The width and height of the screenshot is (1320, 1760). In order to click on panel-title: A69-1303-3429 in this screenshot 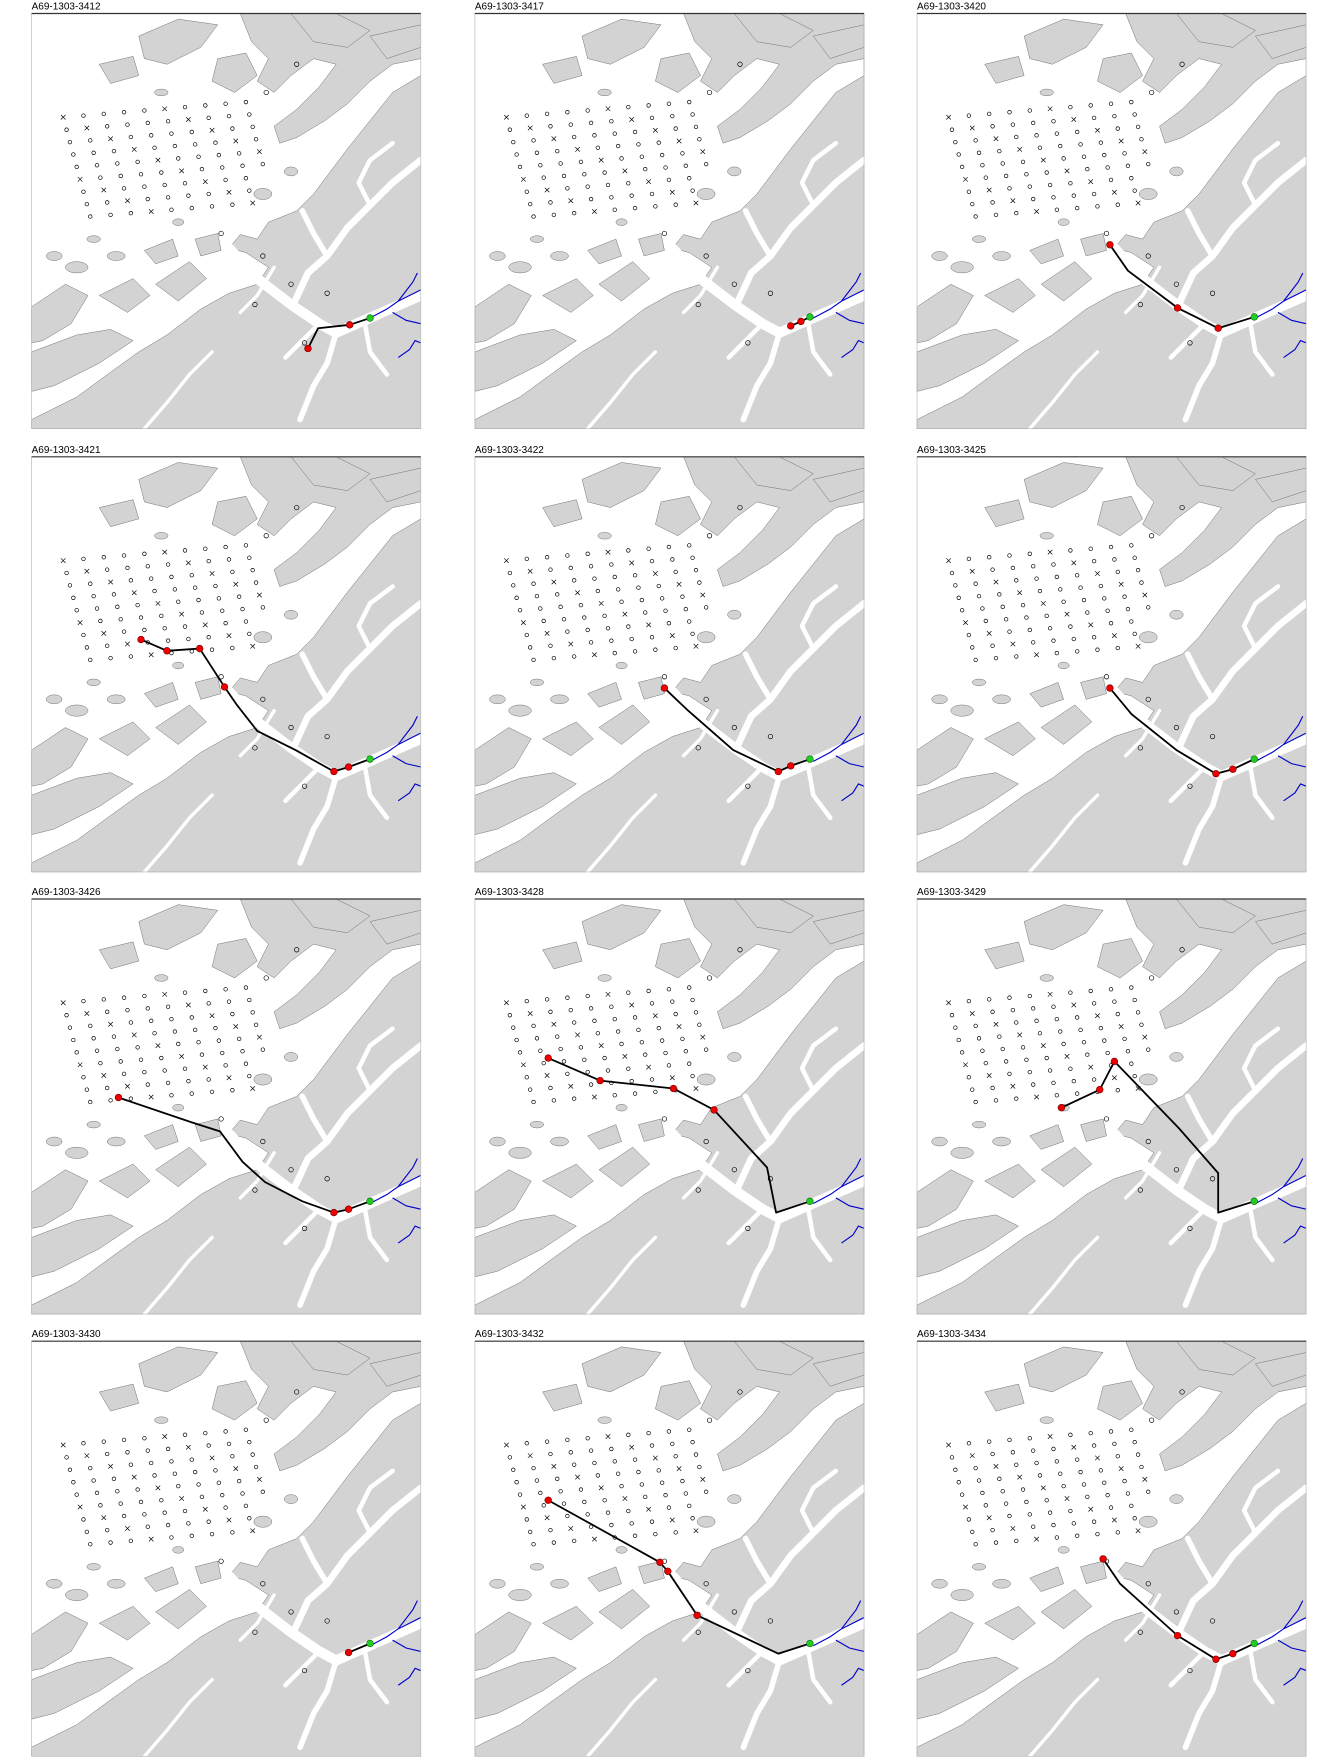, I will do `click(951, 892)`.